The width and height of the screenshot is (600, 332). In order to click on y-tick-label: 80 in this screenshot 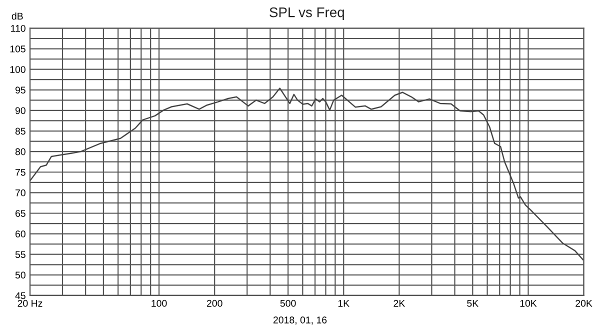, I will do `click(20, 152)`.